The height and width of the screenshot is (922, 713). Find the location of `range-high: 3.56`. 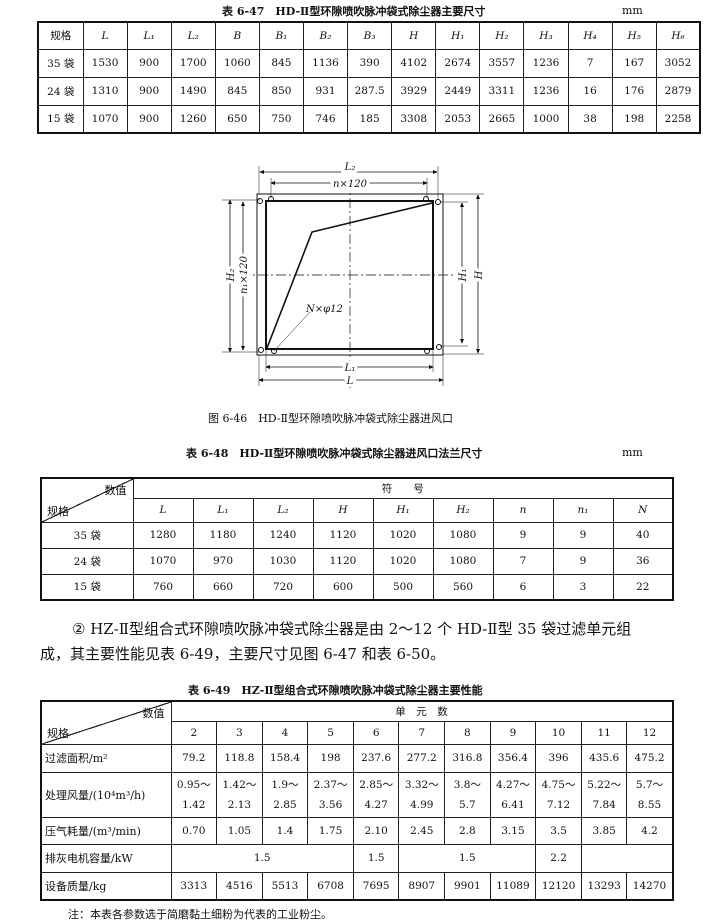

range-high: 3.56 is located at coordinates (330, 804).